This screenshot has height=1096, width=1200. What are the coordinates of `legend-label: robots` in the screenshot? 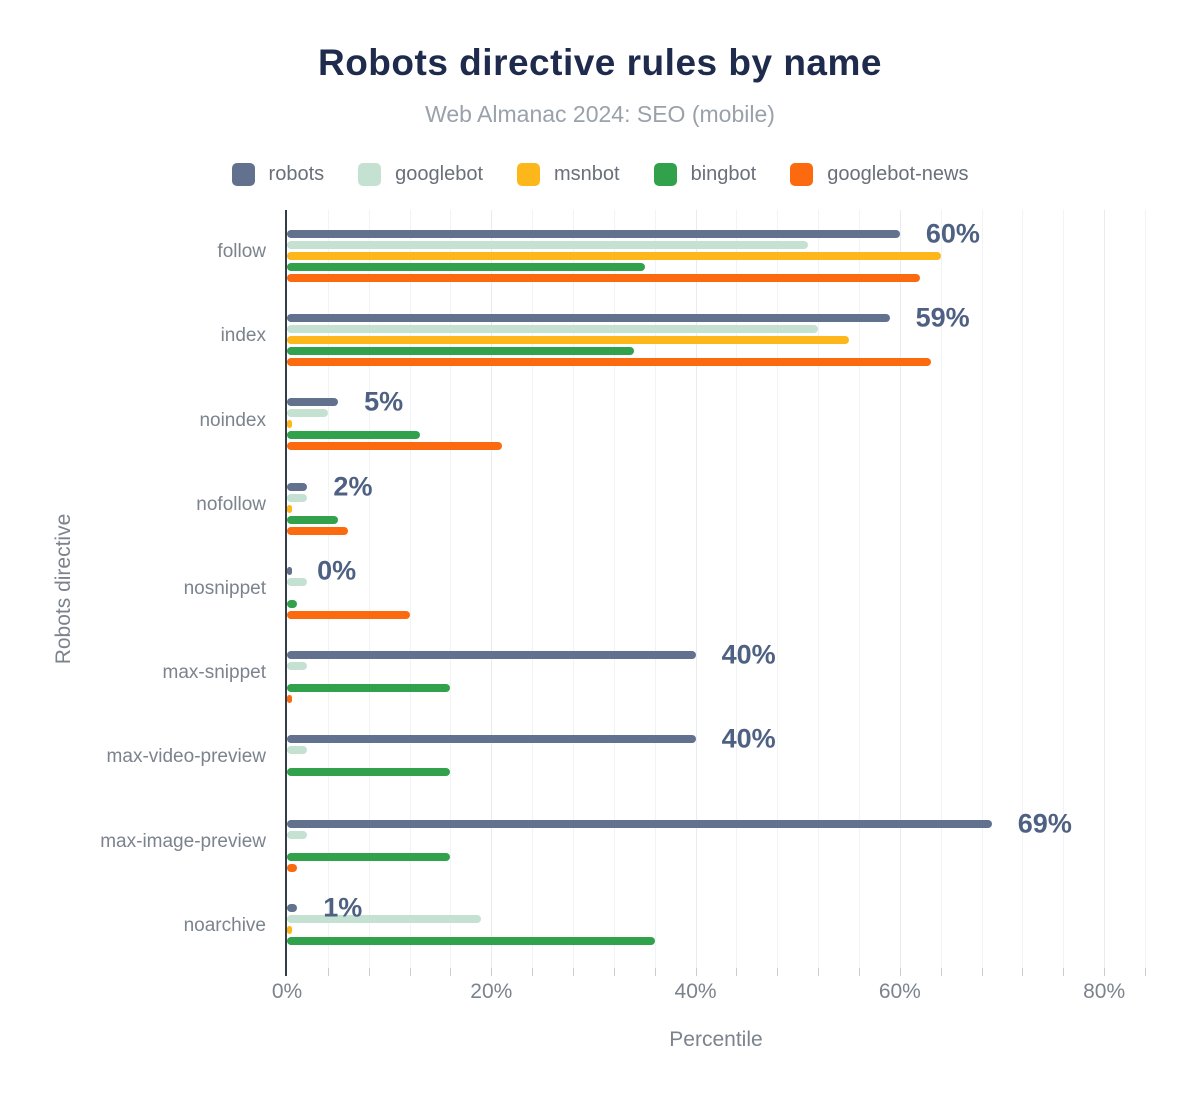 It's located at (296, 174).